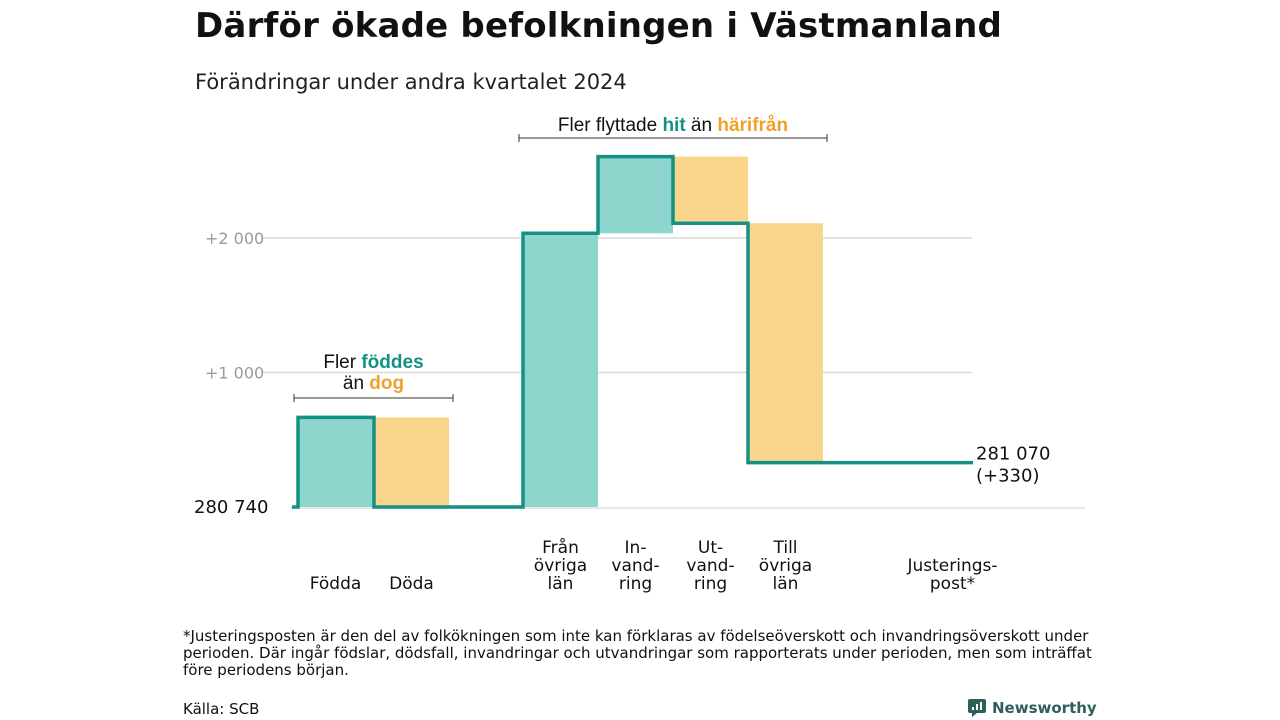 The image size is (1280, 720). I want to click on annotation-bracket-births, so click(373, 398).